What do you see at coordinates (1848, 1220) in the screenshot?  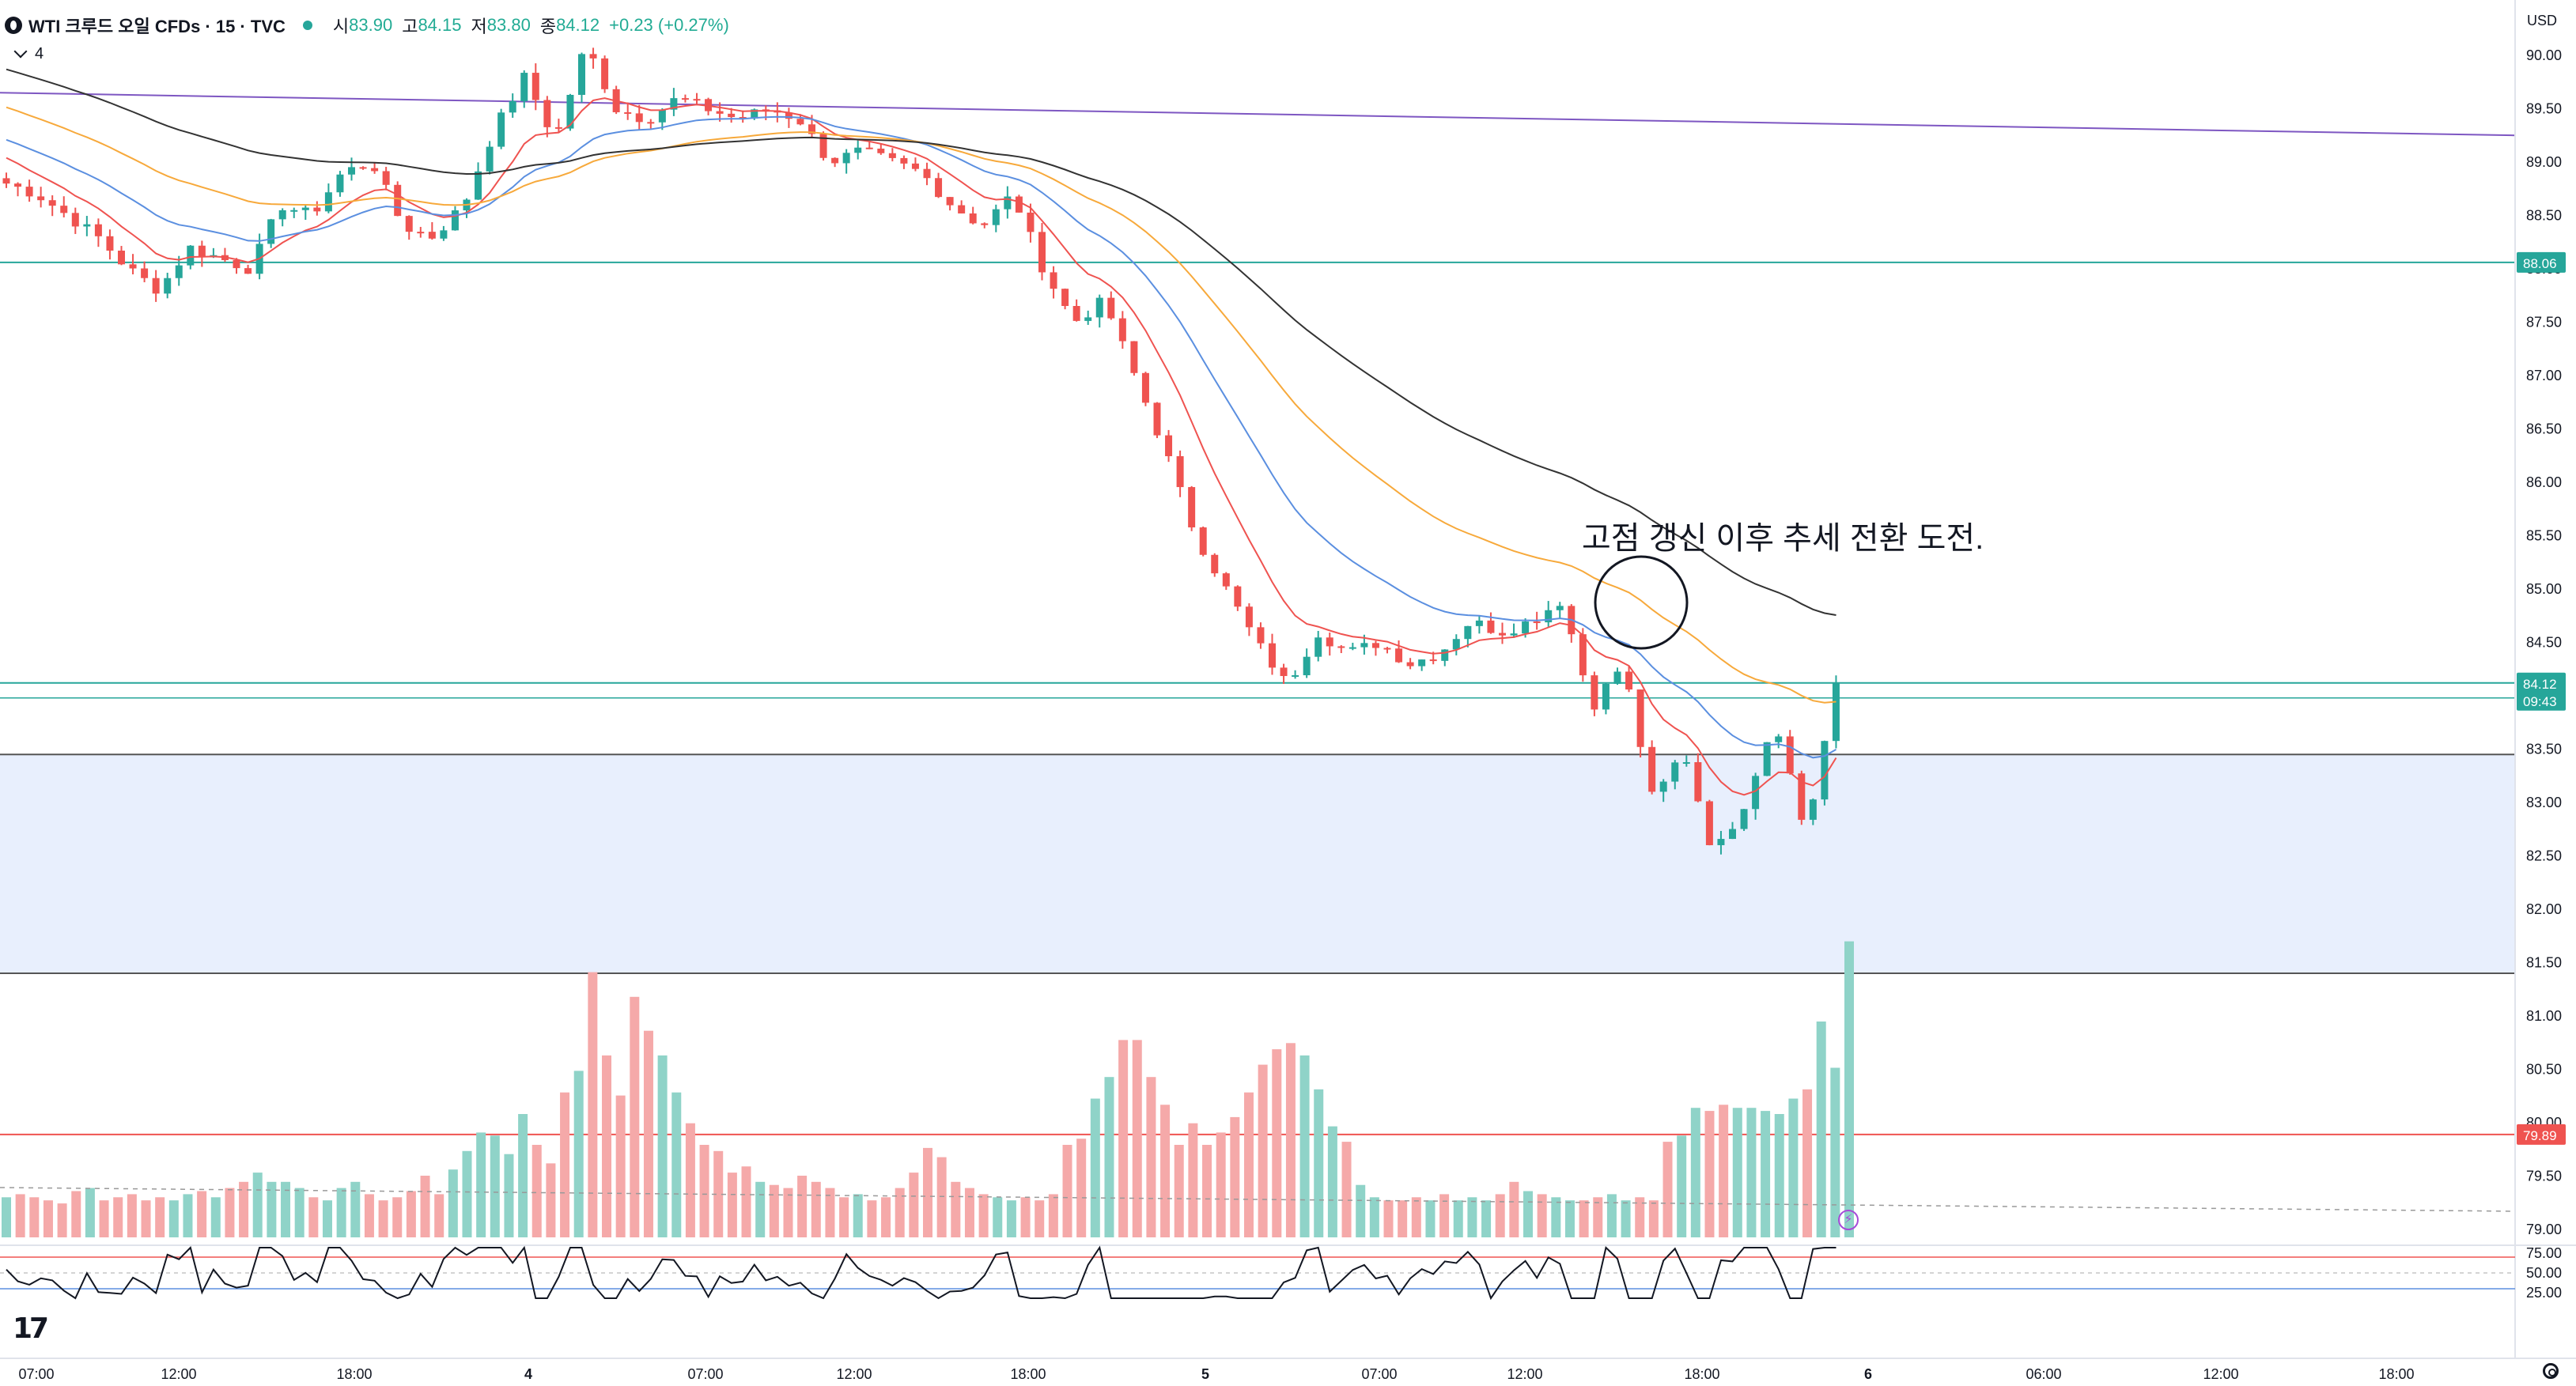 I see `flash-icon: ⚡` at bounding box center [1848, 1220].